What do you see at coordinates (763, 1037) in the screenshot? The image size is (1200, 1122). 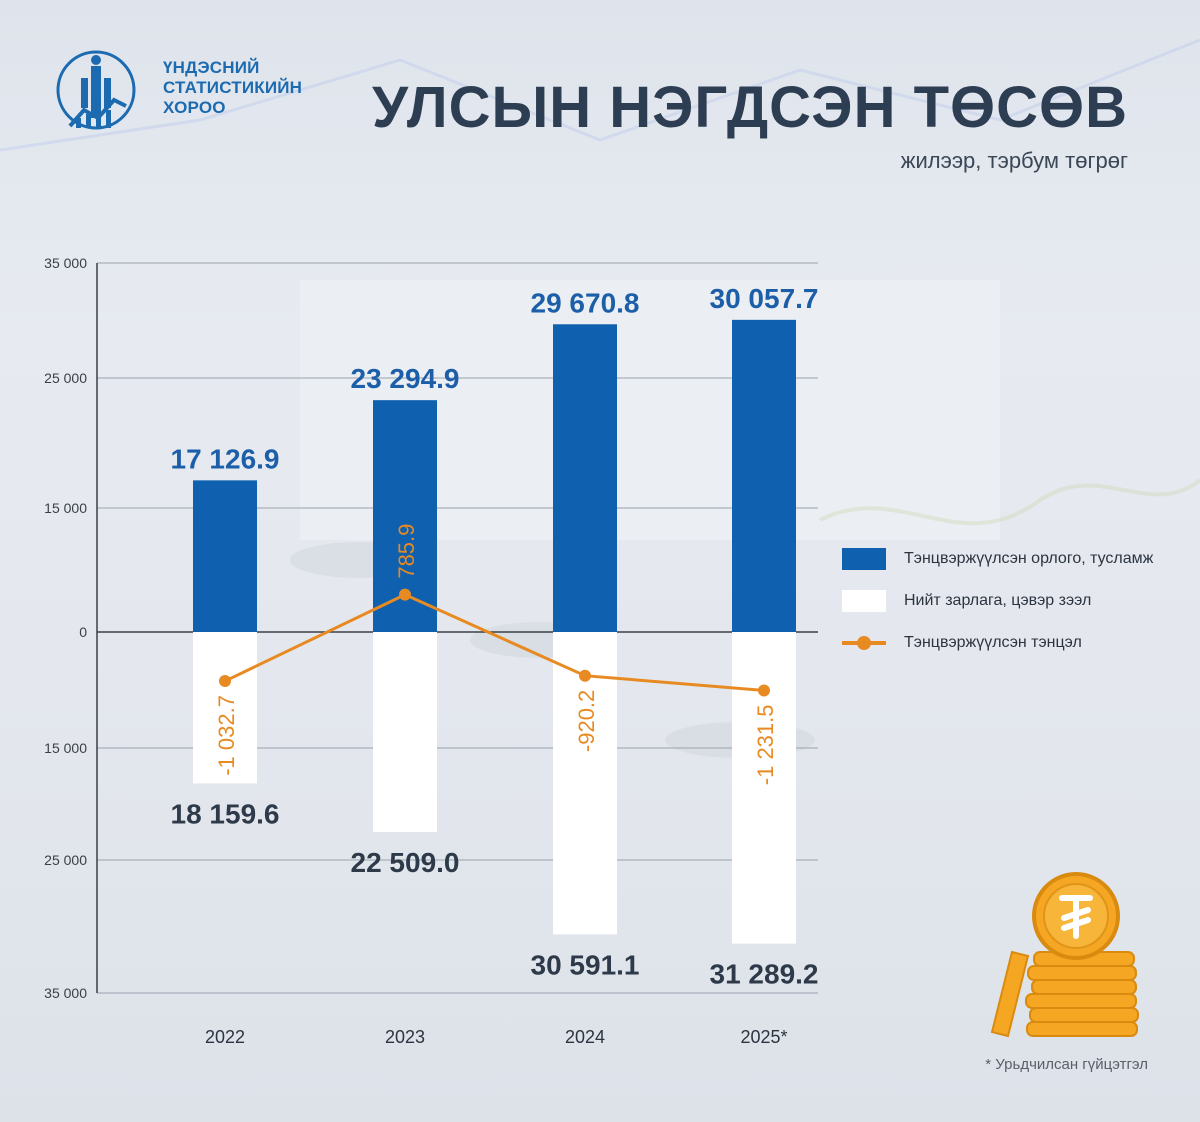 I see `x-tick-label: 2025*` at bounding box center [763, 1037].